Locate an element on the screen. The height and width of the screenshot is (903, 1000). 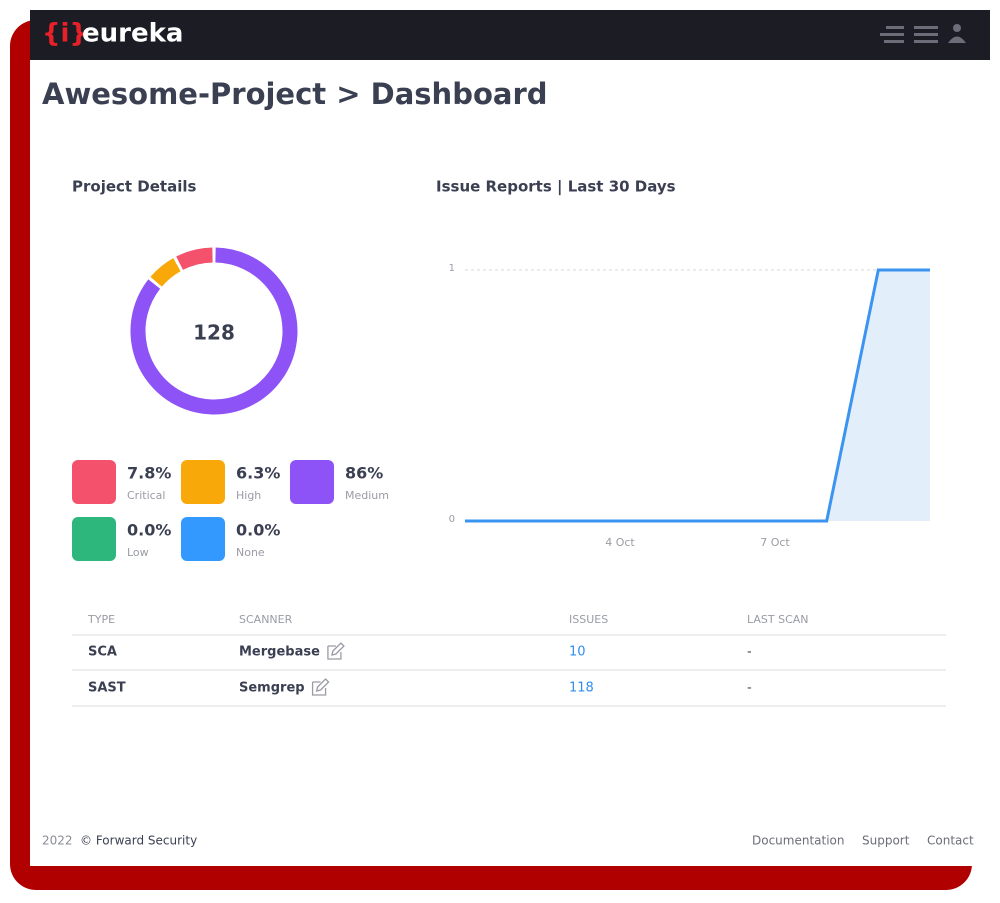
footer-year: 2022 is located at coordinates (57, 841).